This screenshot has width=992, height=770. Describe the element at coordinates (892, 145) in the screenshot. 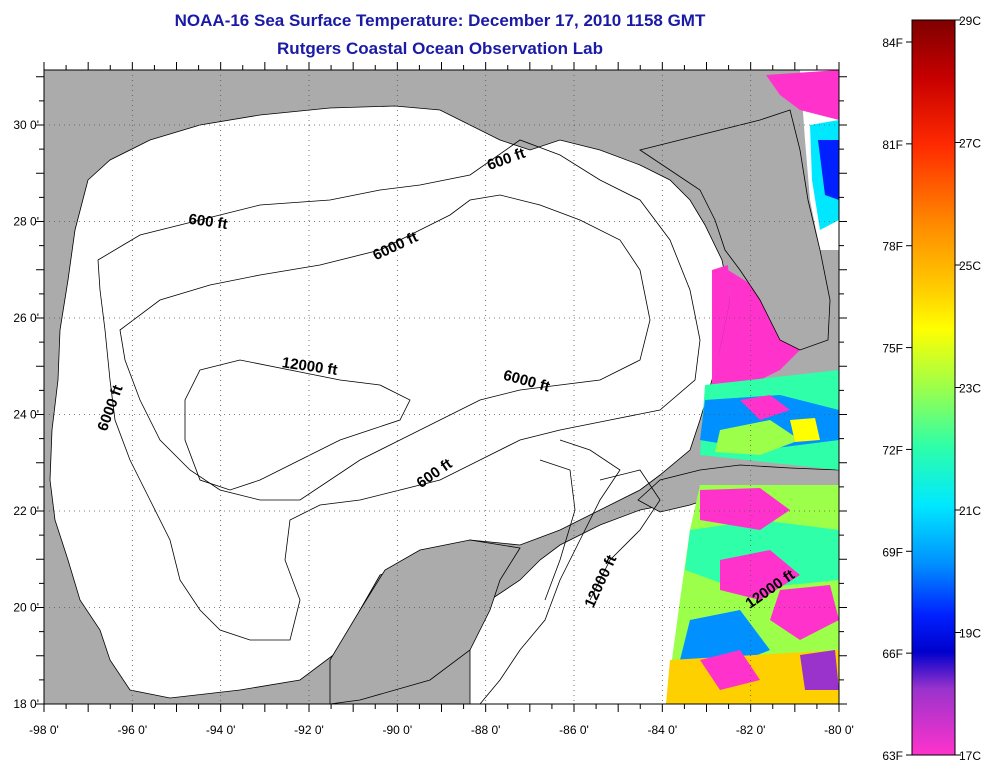

I see `colorbar-f-label: 81F` at that location.